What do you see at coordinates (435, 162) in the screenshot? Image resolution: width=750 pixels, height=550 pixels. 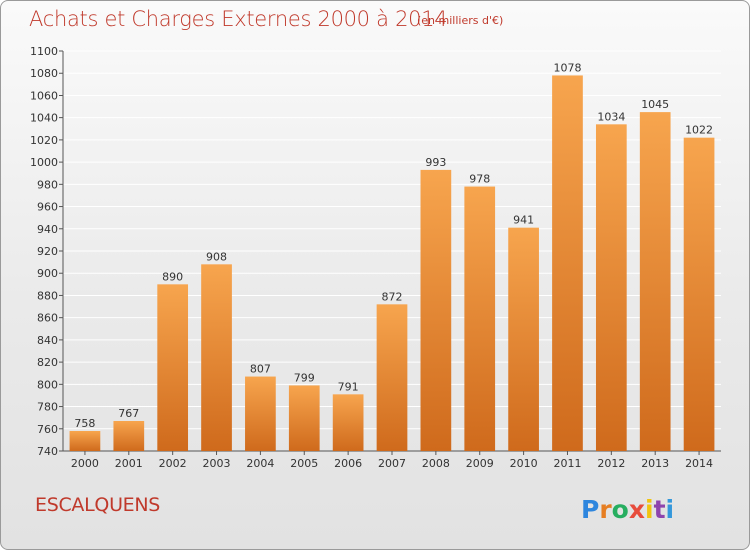 I see `data-label-2008: 993` at bounding box center [435, 162].